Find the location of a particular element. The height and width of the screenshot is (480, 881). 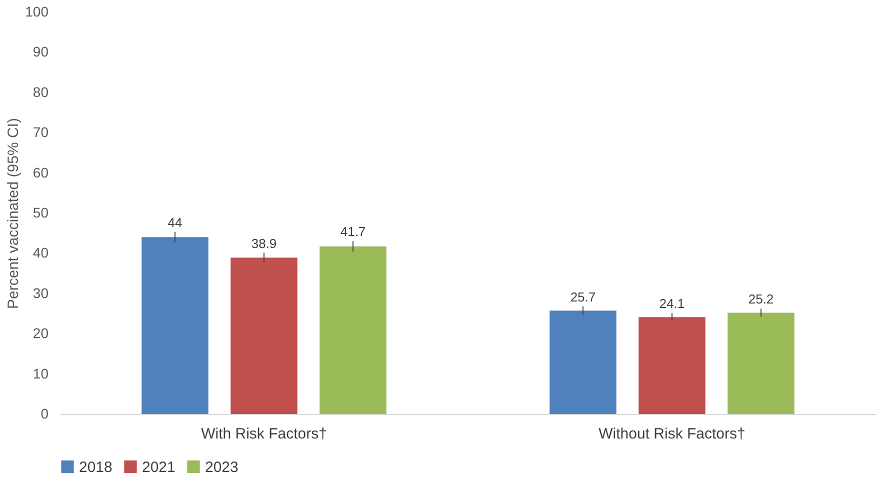

x-tick-label: With Risk Factors† is located at coordinates (264, 434).